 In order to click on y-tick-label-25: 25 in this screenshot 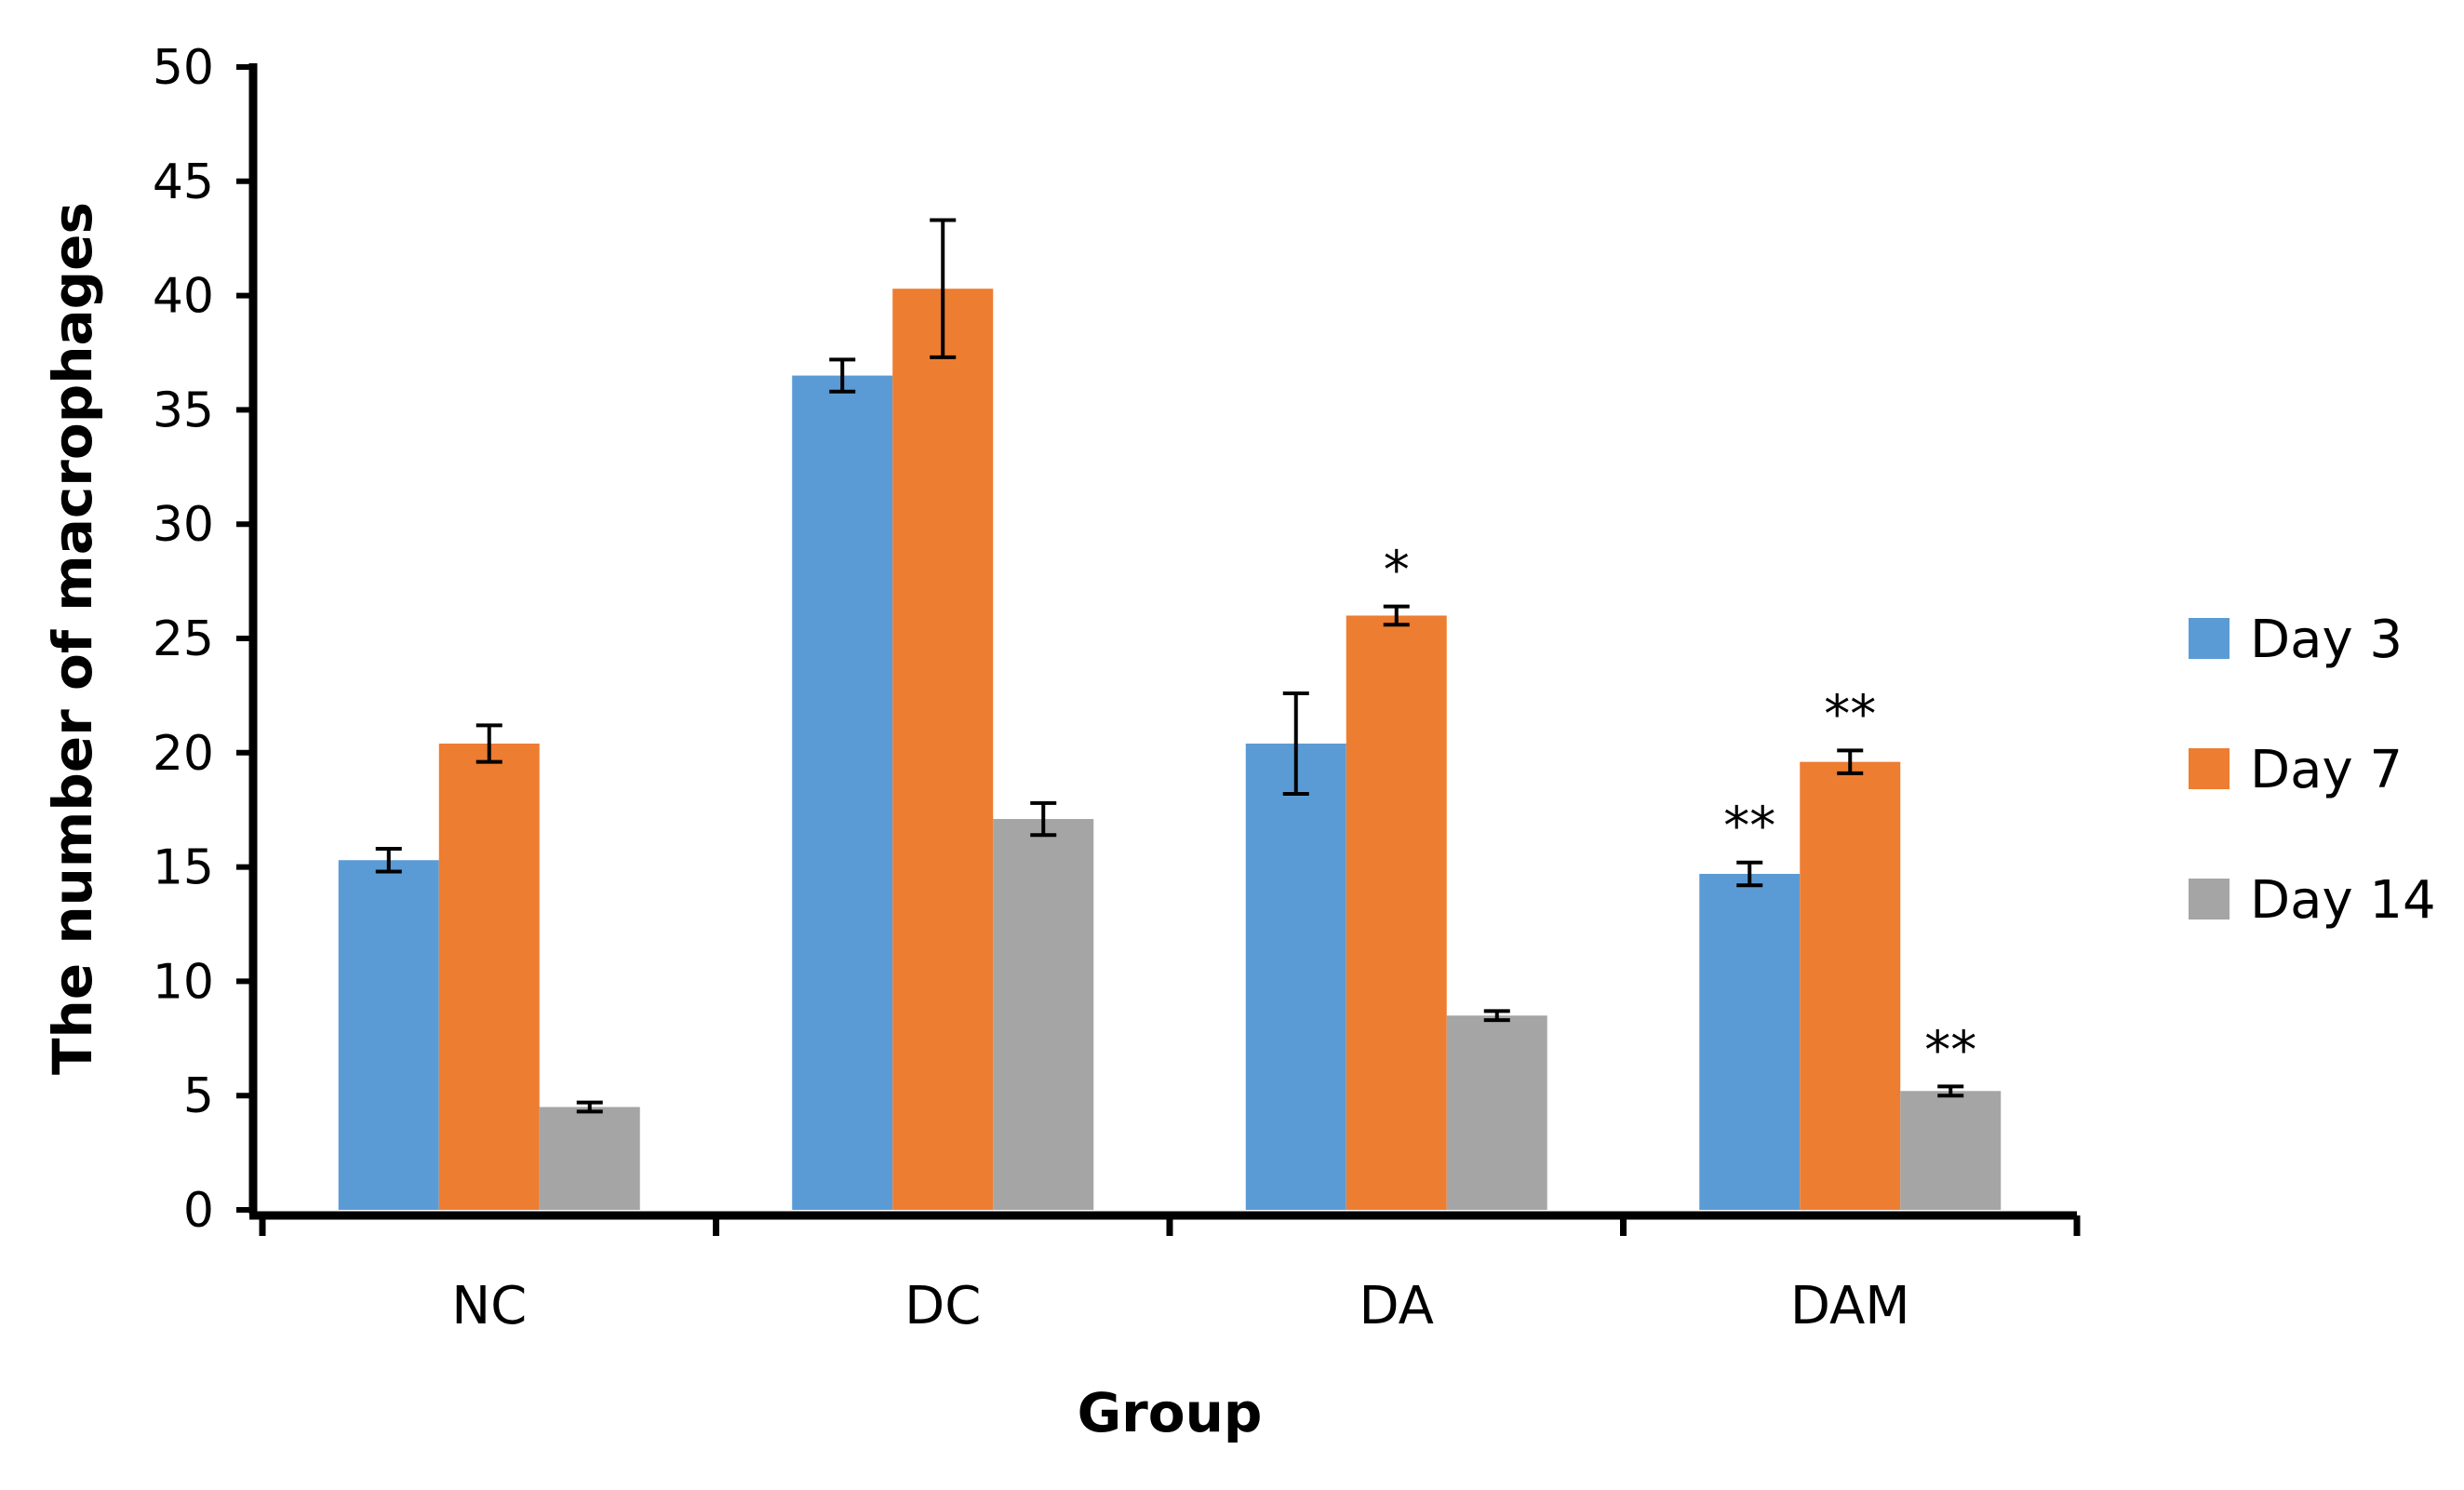, I will do `click(183, 639)`.